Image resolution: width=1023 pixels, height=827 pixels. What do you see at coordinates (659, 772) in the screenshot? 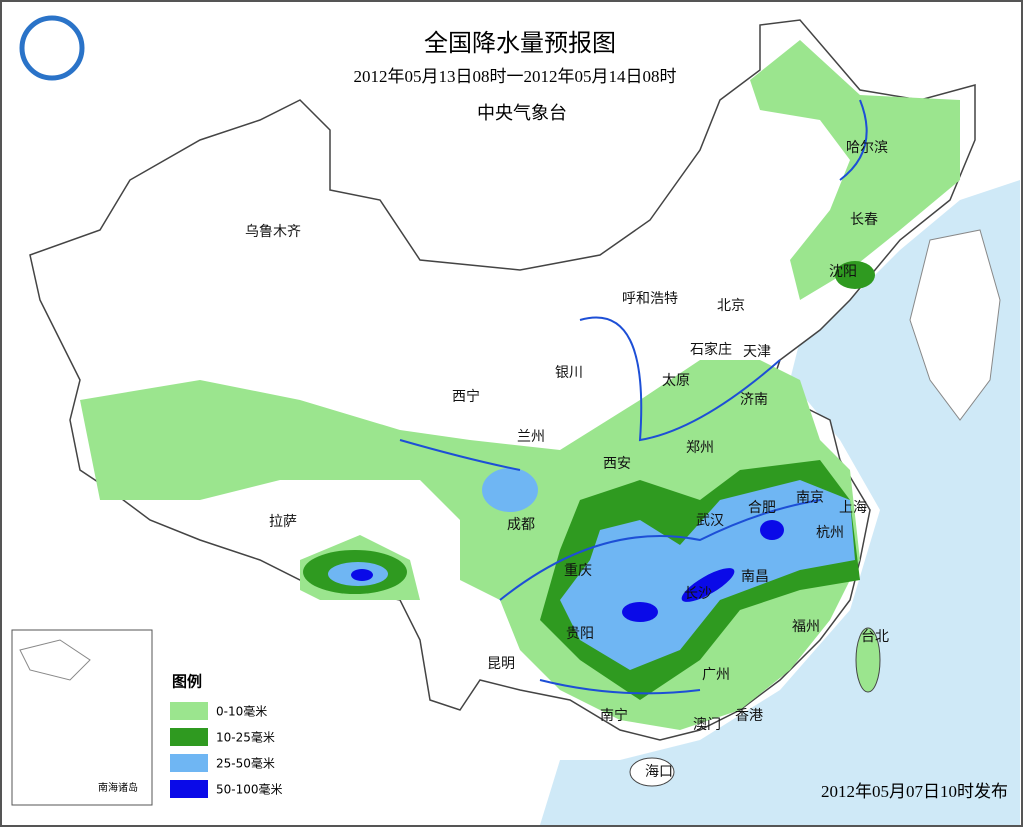
I see `city-label: 海口` at bounding box center [659, 772].